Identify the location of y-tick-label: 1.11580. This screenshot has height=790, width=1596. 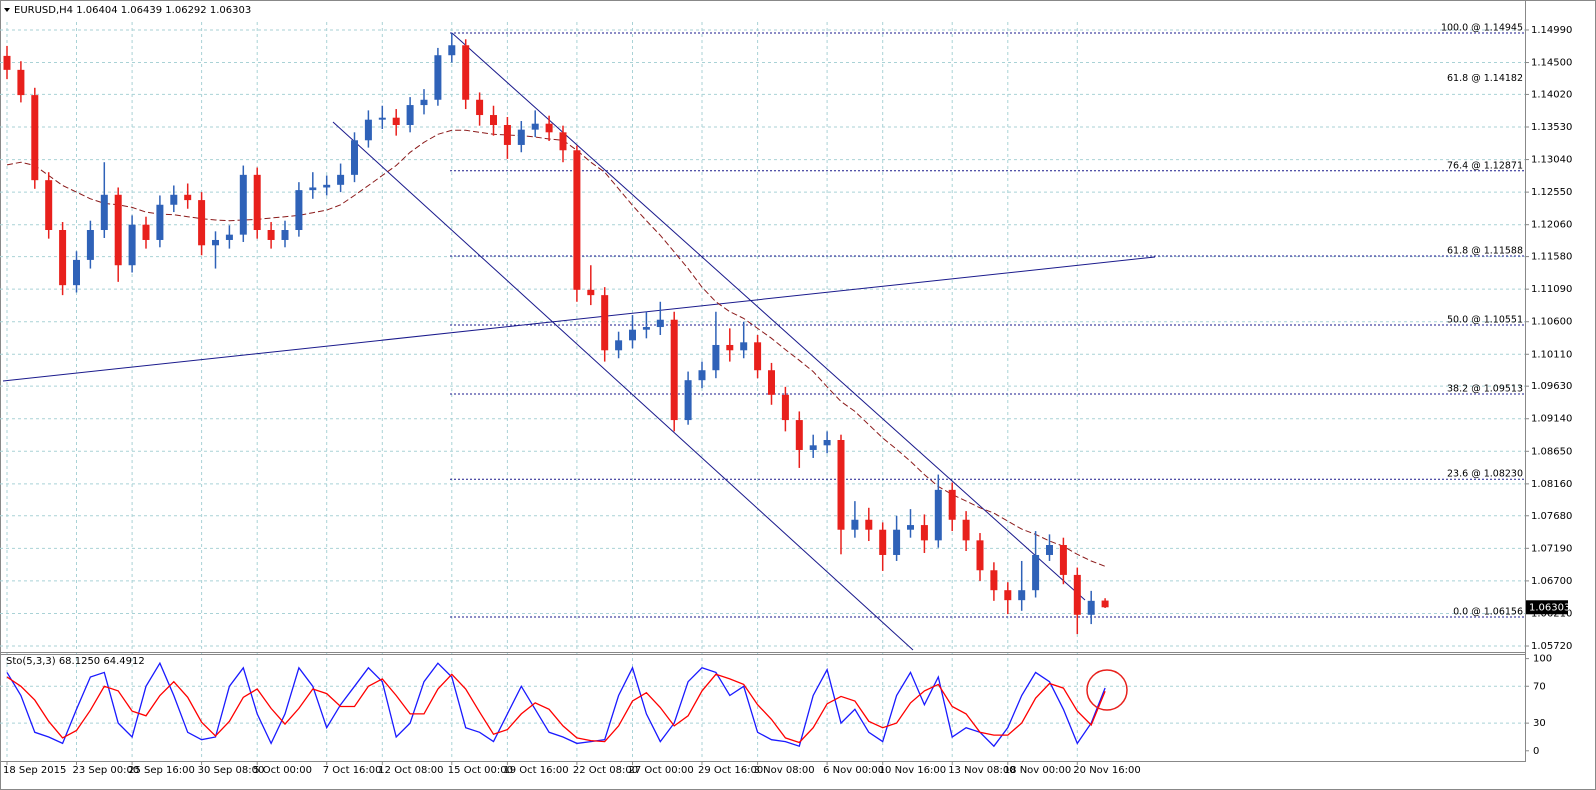
(1551, 257).